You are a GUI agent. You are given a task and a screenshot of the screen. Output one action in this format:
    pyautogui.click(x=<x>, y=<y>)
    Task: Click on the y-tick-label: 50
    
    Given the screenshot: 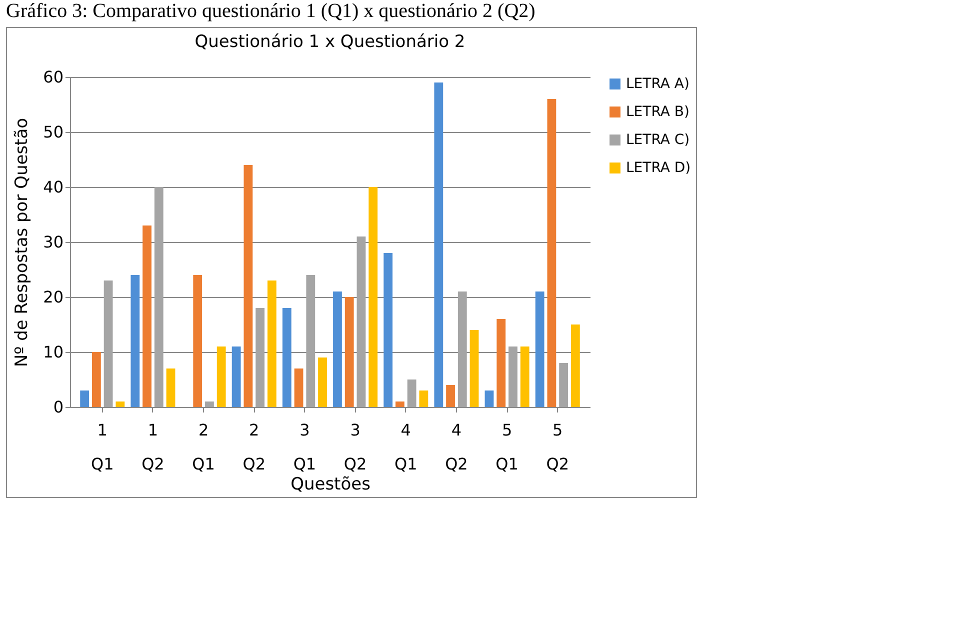 What is the action you would take?
    pyautogui.click(x=53, y=132)
    